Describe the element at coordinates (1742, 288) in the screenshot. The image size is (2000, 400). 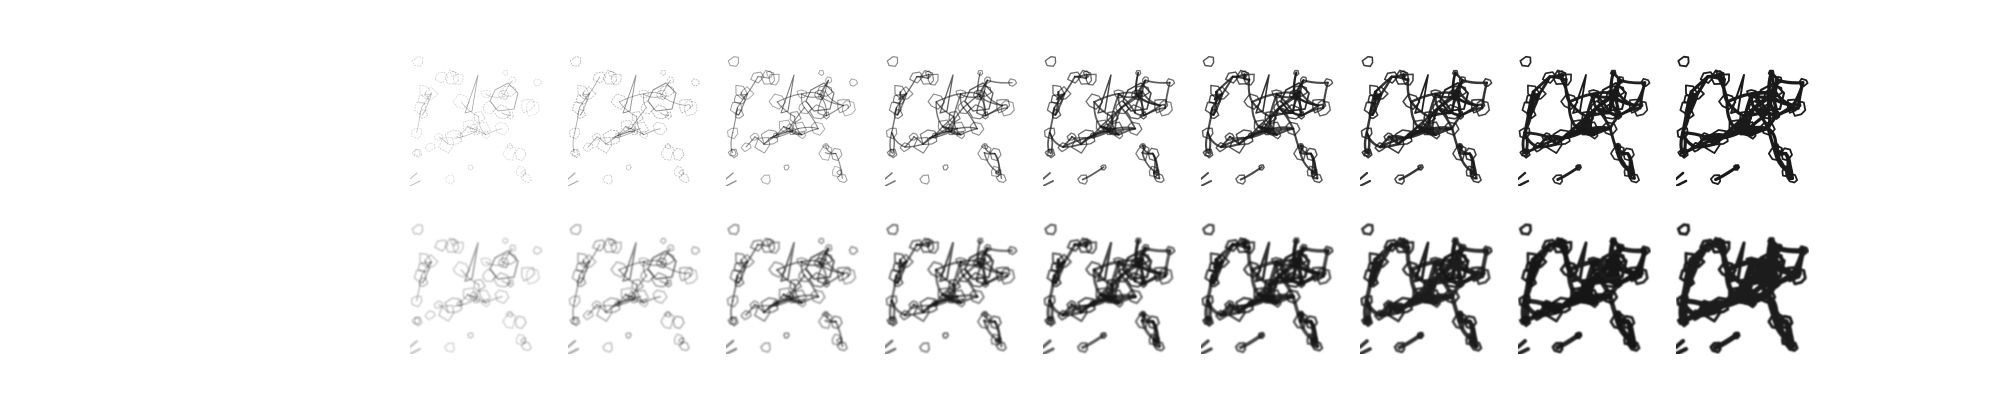
I see `tile-canvas` at that location.